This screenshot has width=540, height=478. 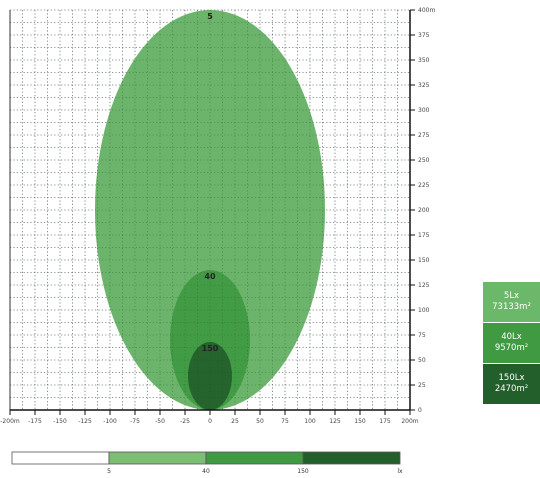 What do you see at coordinates (424, 185) in the screenshot?
I see `y-tick-label: 225` at bounding box center [424, 185].